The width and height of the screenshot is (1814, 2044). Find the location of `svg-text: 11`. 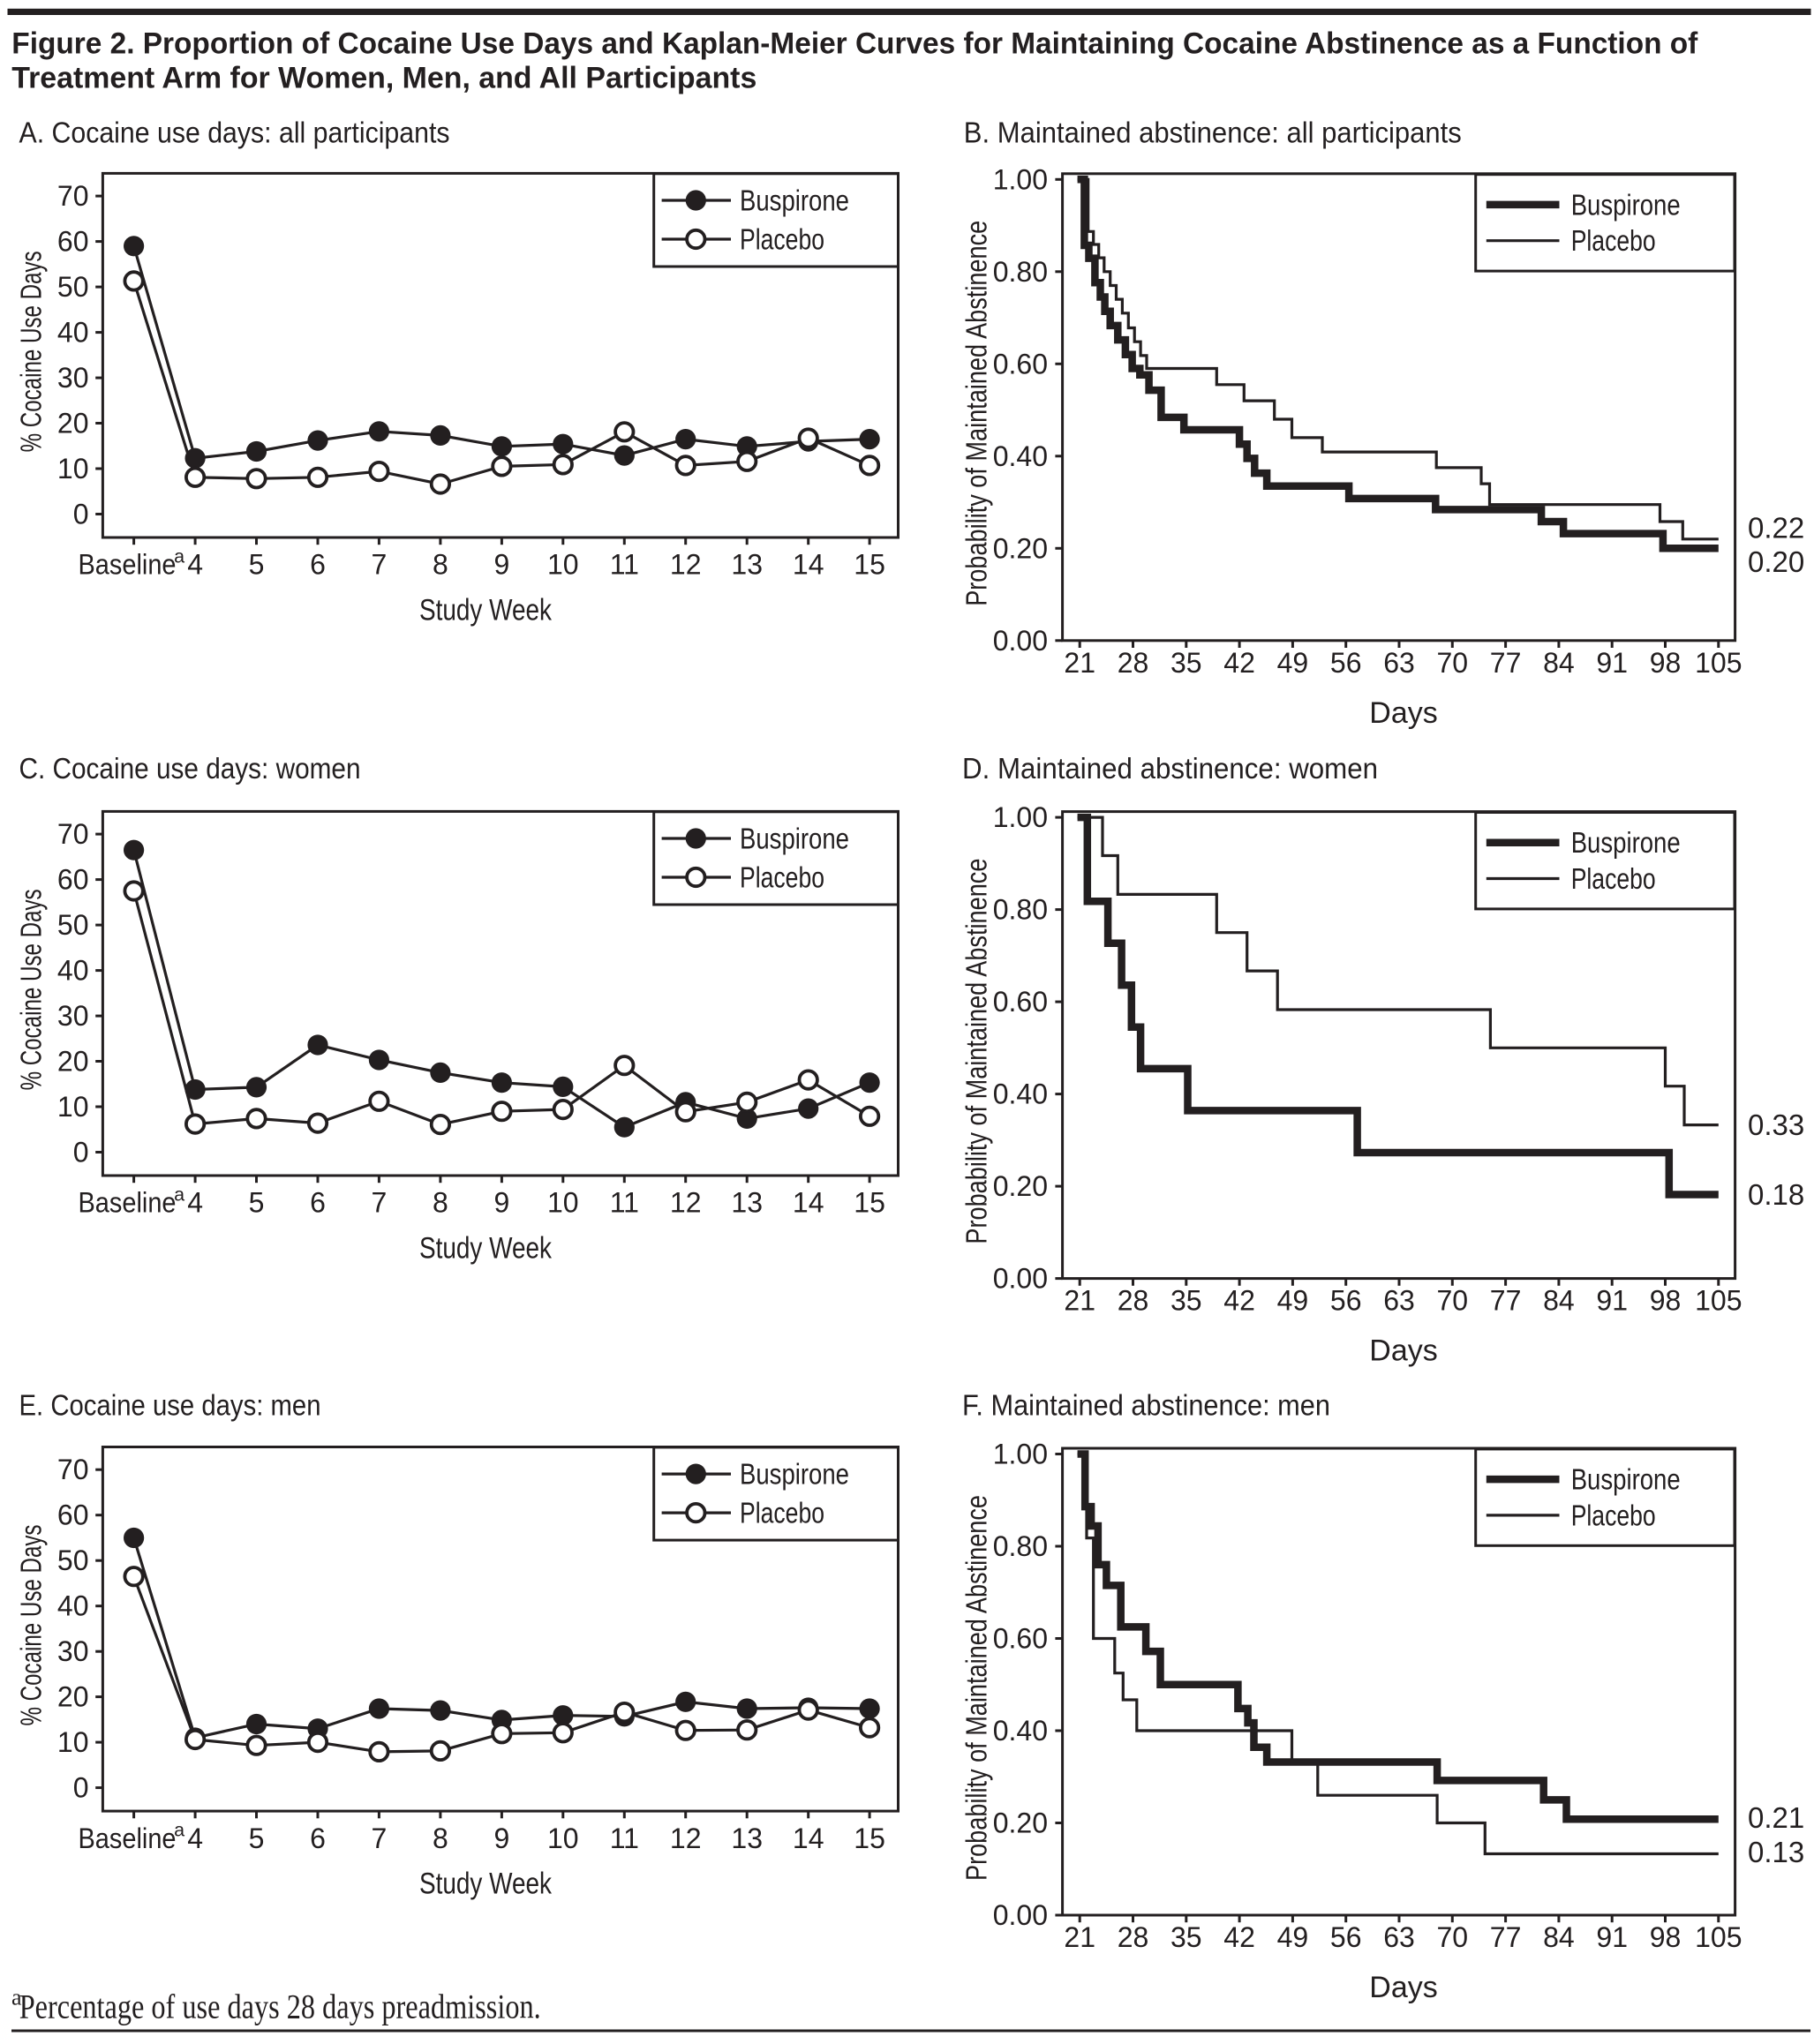

svg-text: 11 is located at coordinates (625, 1838).